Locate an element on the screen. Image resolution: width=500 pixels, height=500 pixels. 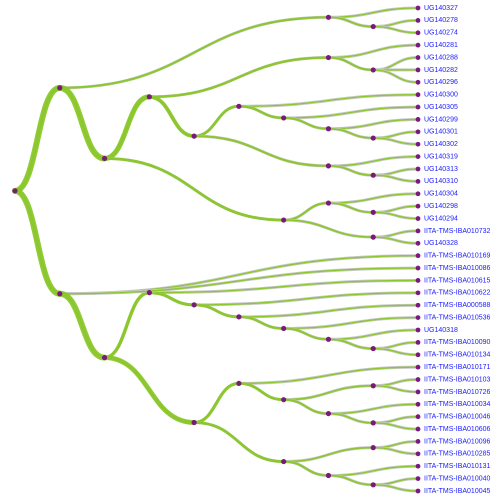
leaf-label: UG140305 is located at coordinates (441, 107).